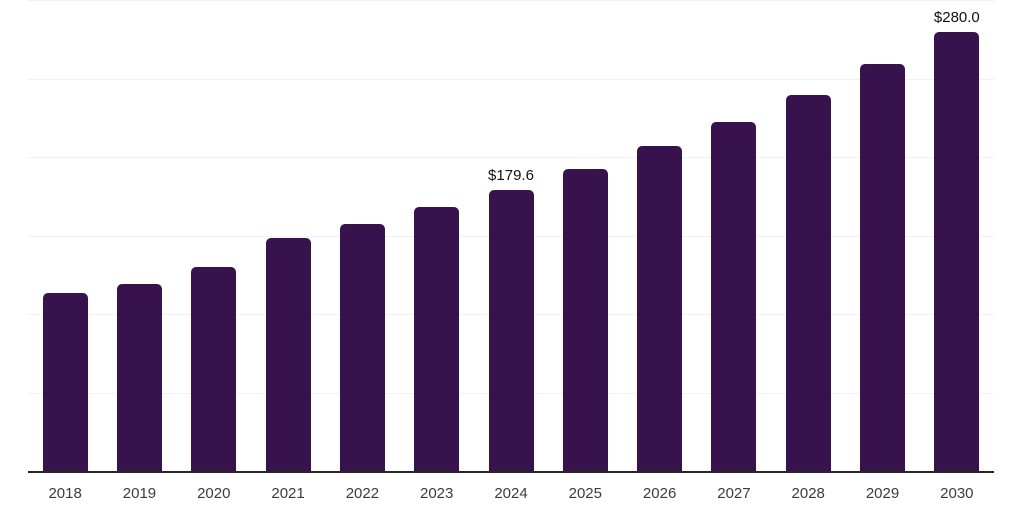 This screenshot has width=1024, height=512. I want to click on x-axis-label-2022: 2022, so click(362, 493).